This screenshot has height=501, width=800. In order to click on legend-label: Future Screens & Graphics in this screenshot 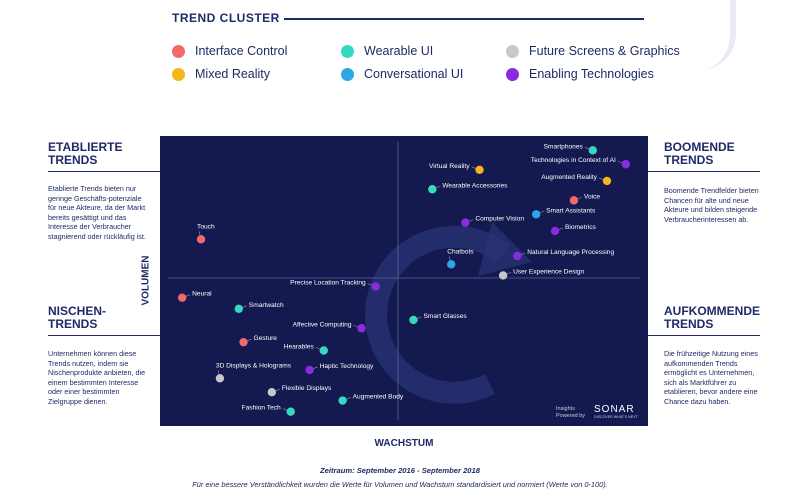, I will do `click(604, 51)`.